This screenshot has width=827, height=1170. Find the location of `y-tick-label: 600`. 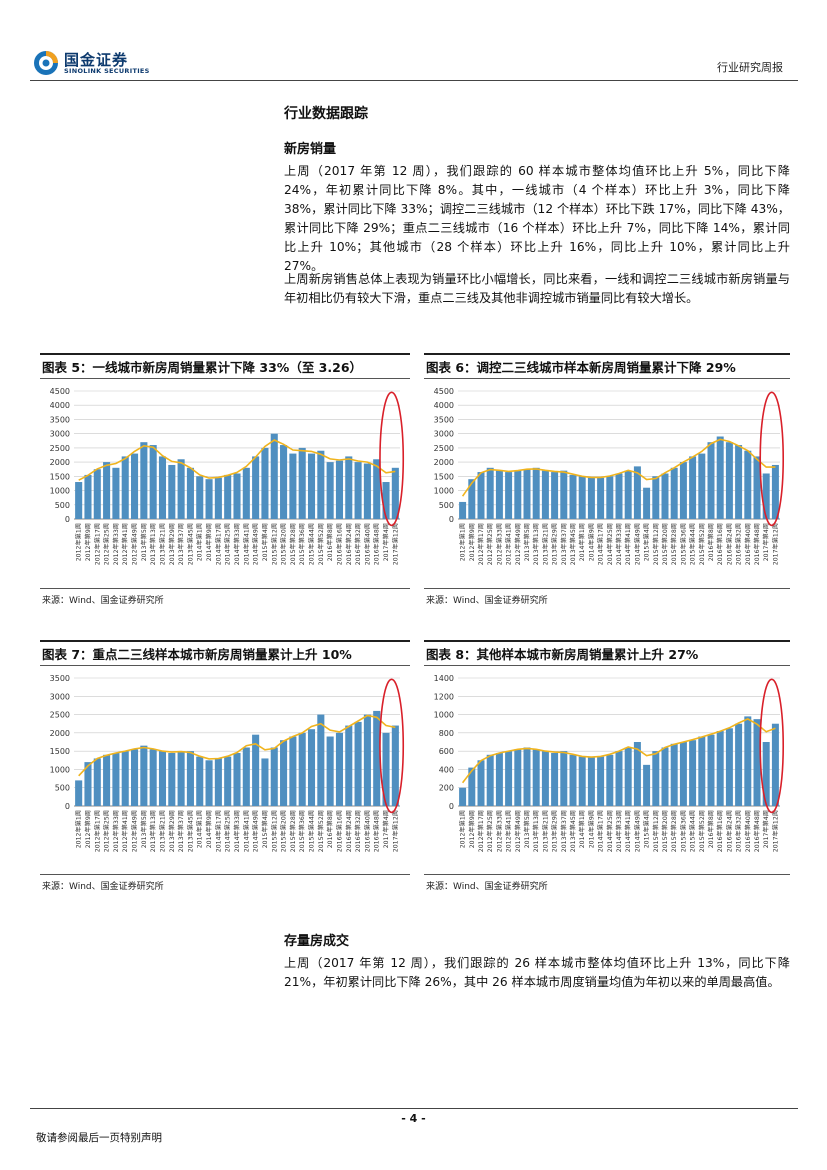

y-tick-label: 600 is located at coordinates (446, 751).